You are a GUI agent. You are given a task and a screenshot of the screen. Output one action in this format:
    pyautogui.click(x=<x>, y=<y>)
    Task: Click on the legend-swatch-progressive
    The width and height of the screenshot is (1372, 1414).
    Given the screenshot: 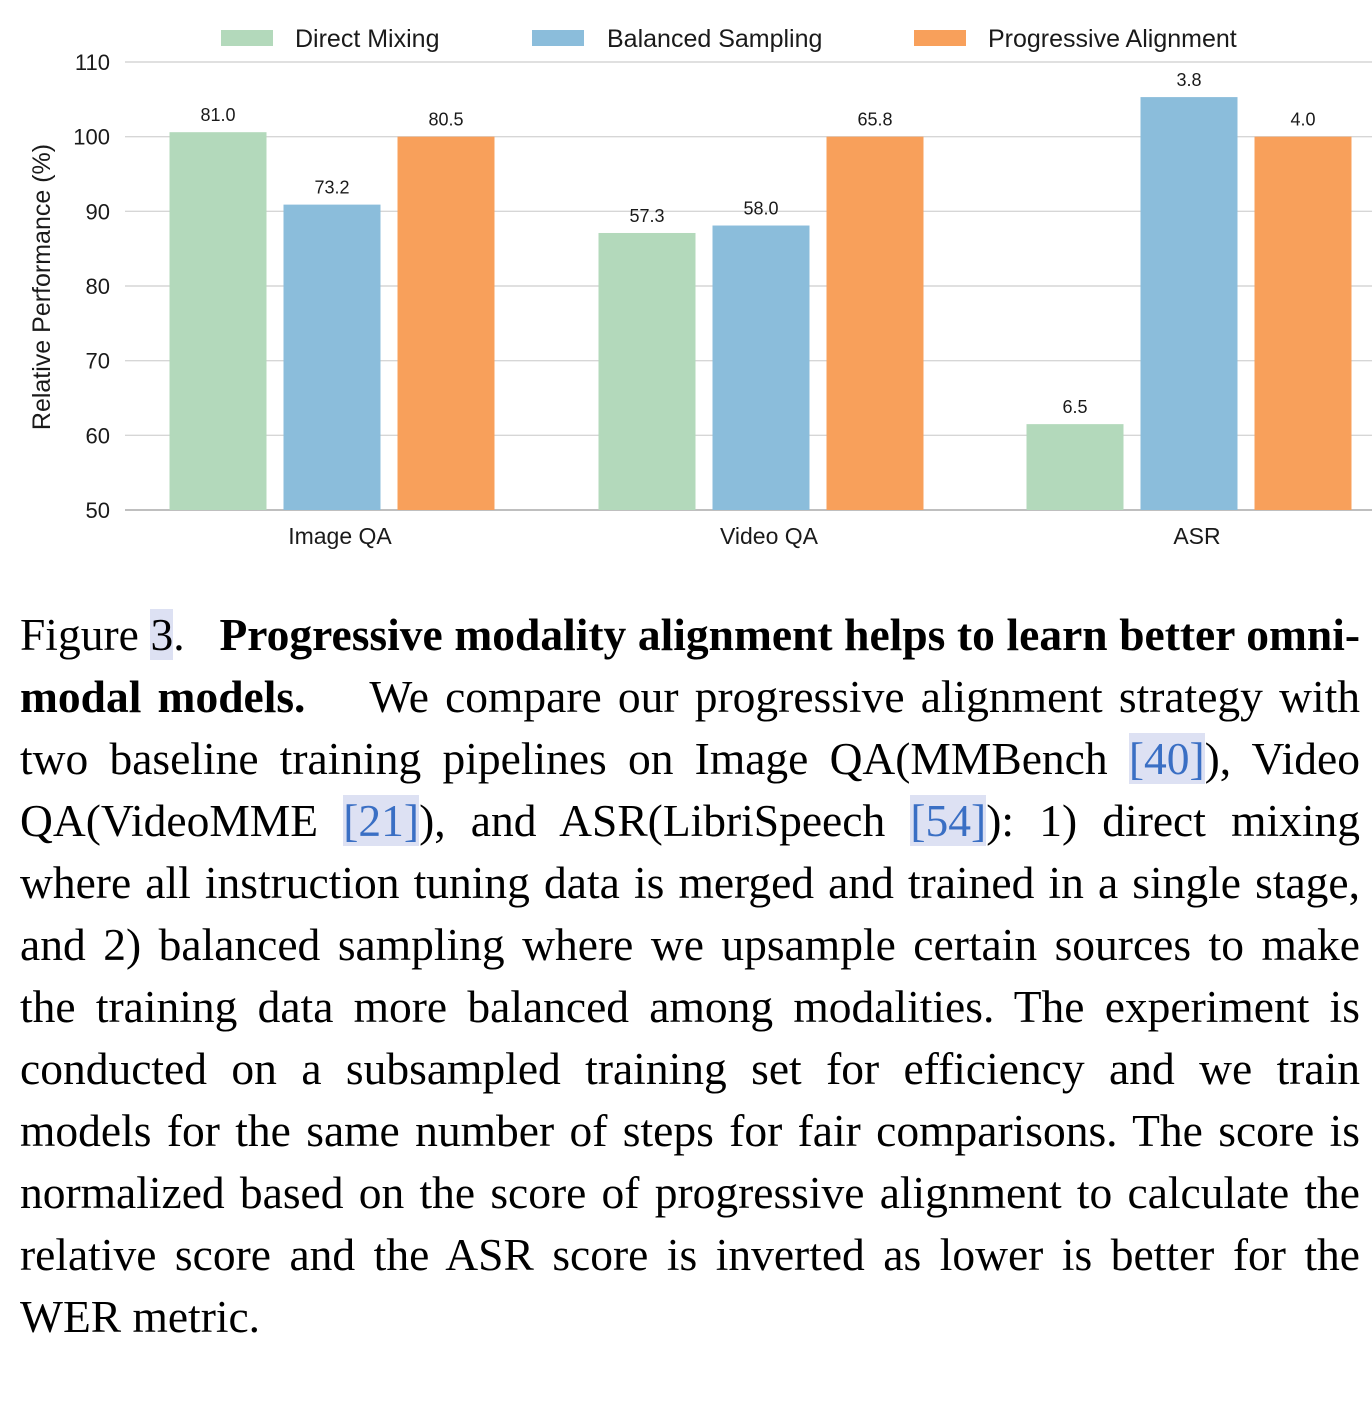 What is the action you would take?
    pyautogui.click(x=940, y=38)
    